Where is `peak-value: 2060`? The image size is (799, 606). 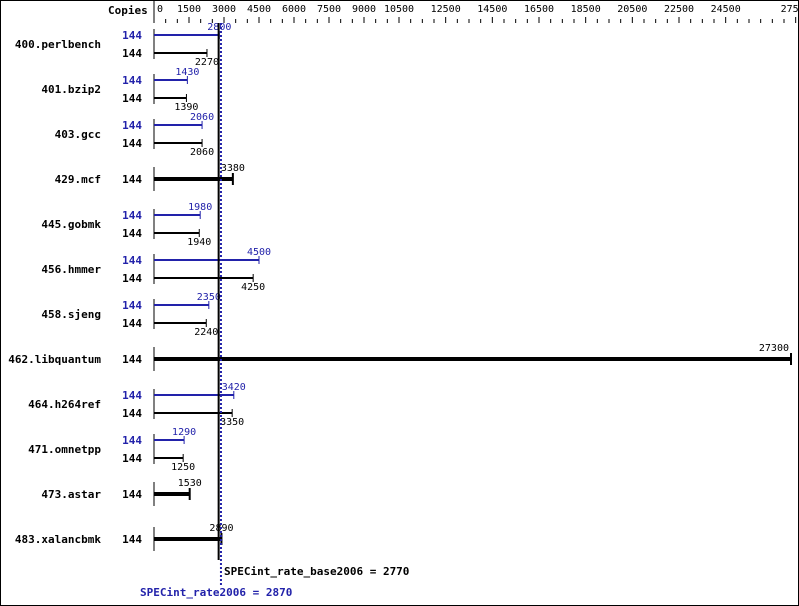 peak-value: 2060 is located at coordinates (202, 117).